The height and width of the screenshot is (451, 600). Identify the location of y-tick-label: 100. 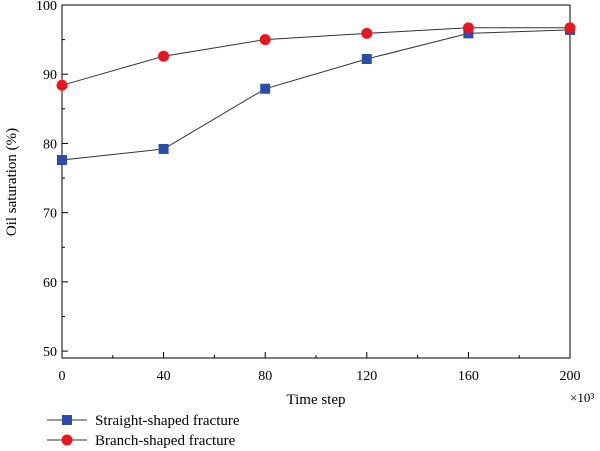
(46, 7).